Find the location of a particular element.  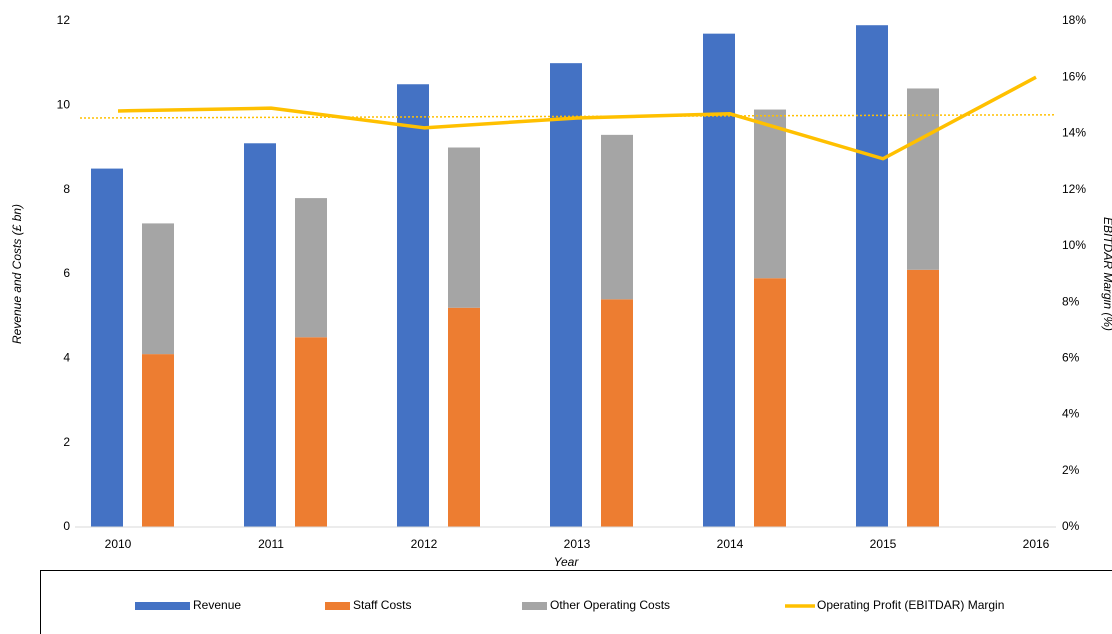

x-tick-label: 2010 is located at coordinates (118, 544).